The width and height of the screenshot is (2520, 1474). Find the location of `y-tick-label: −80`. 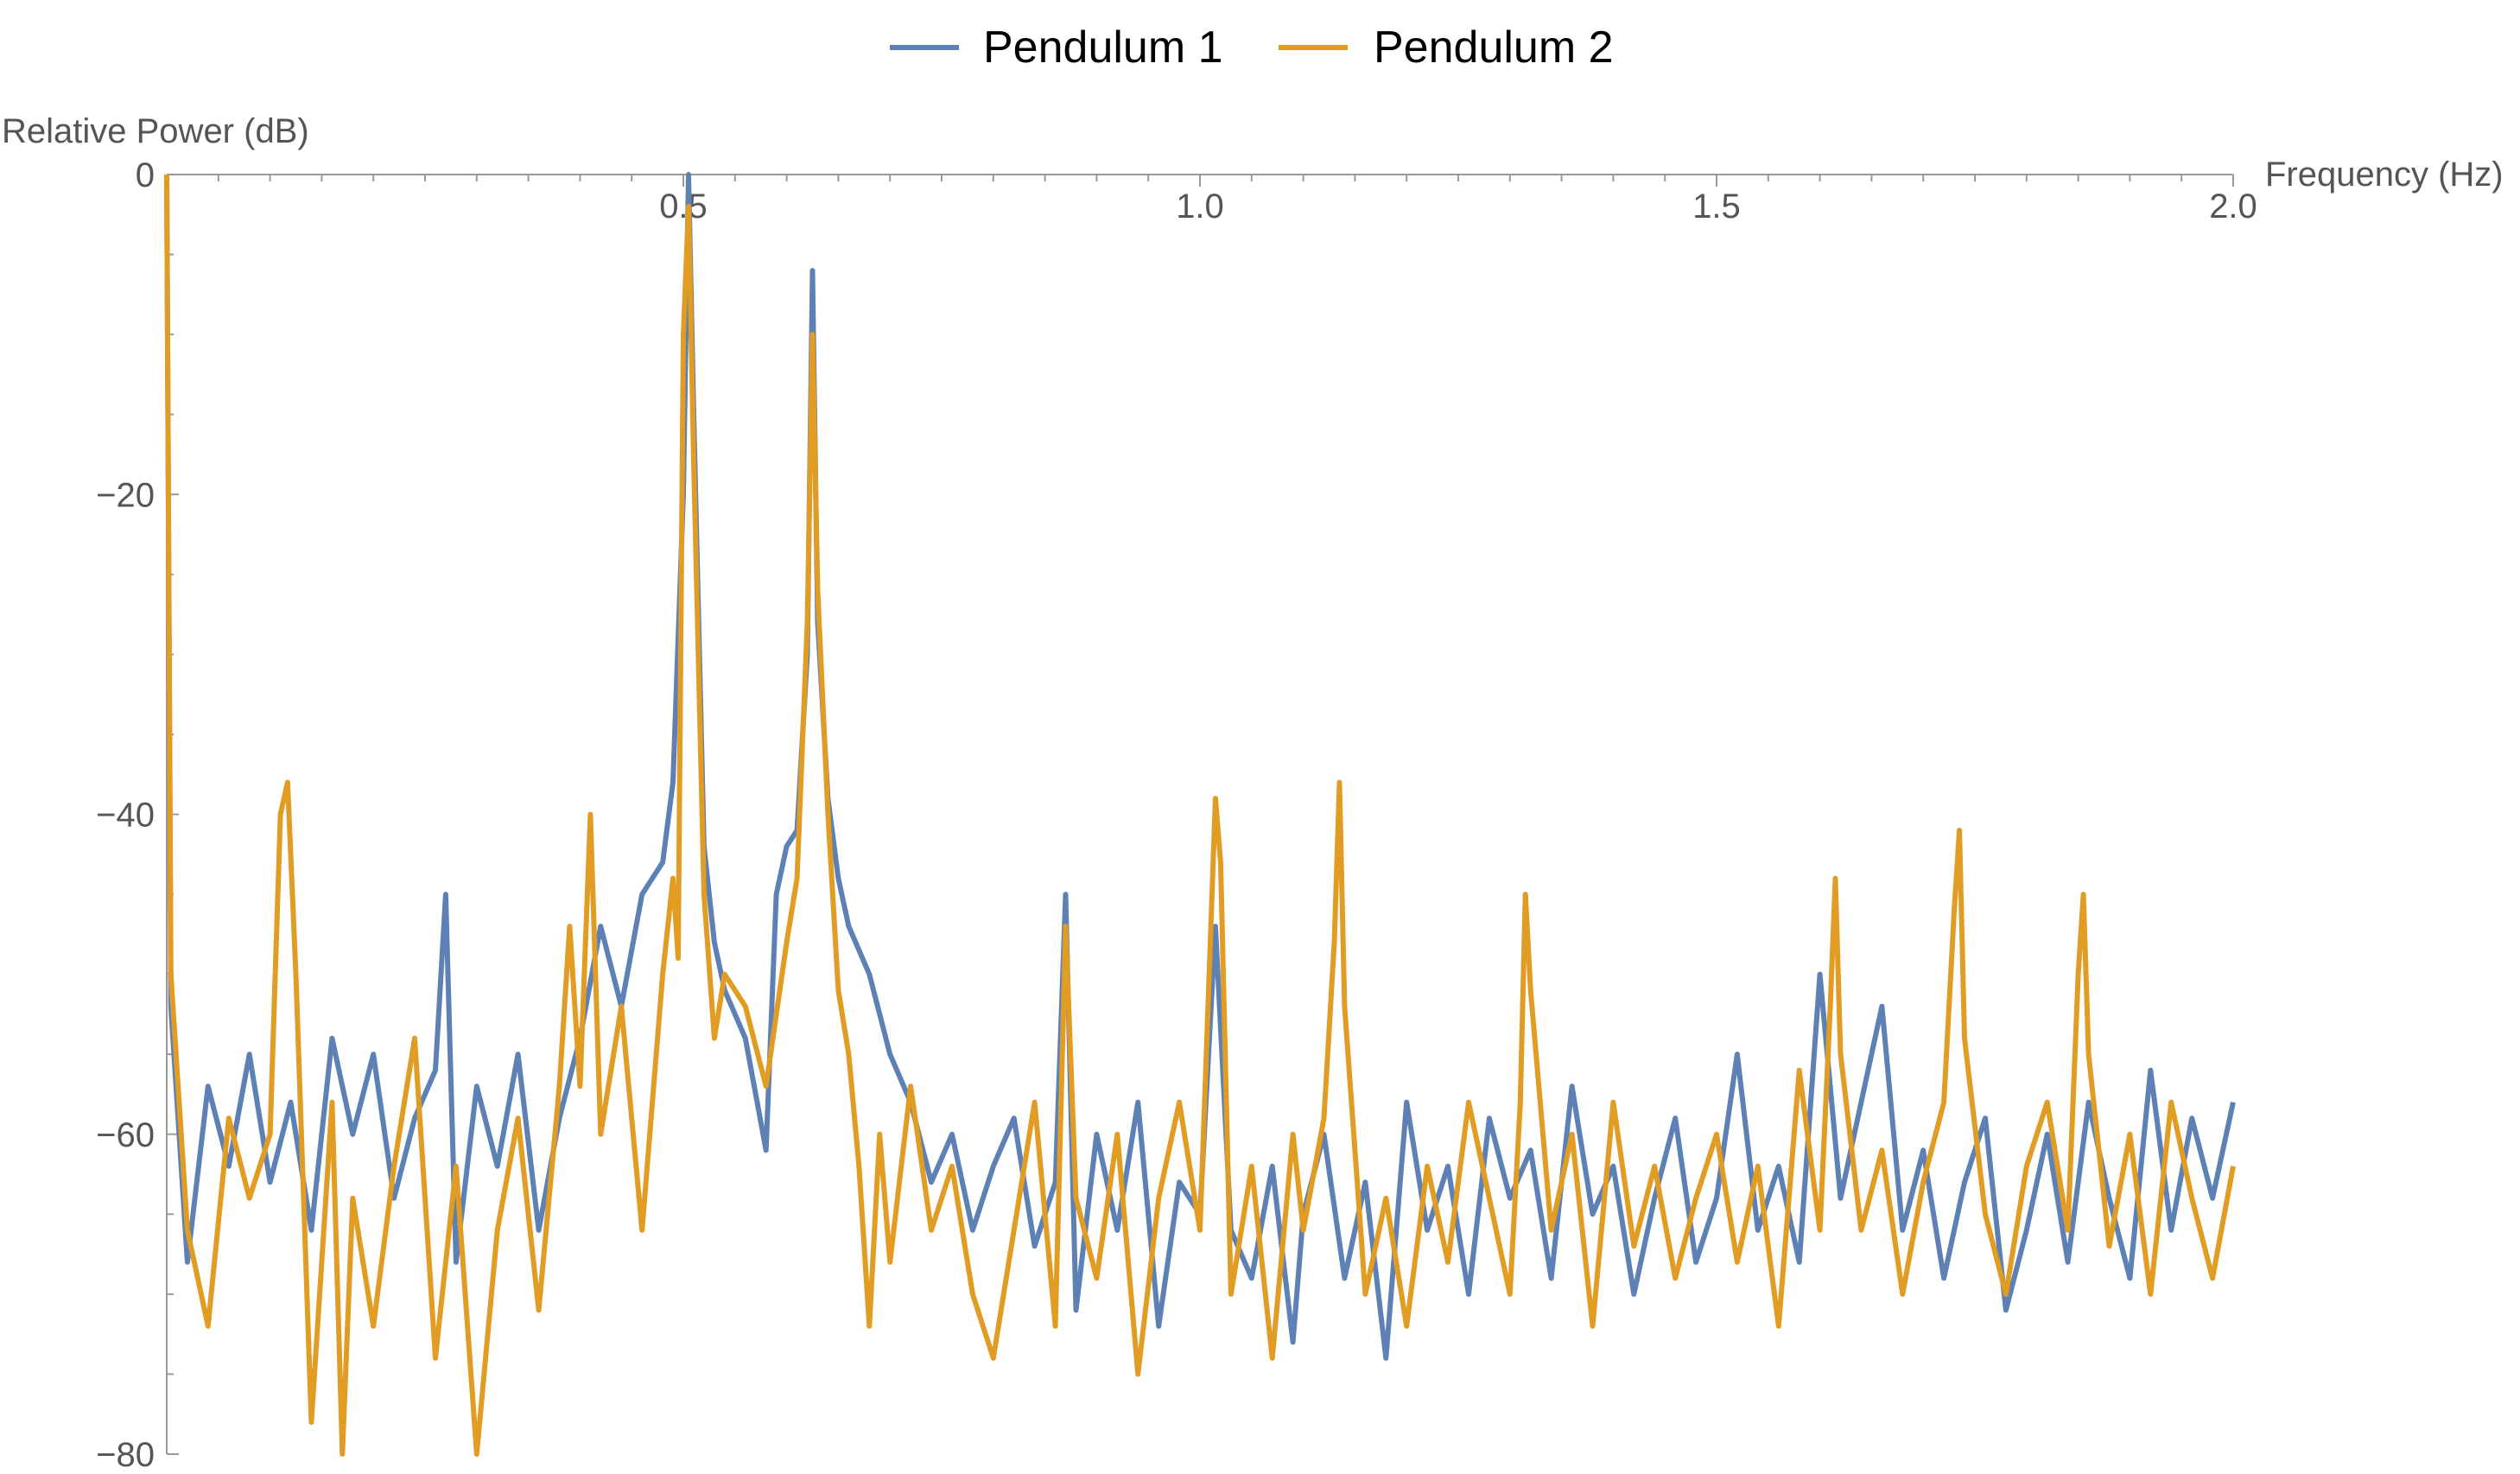

y-tick-label: −80 is located at coordinates (125, 1455).